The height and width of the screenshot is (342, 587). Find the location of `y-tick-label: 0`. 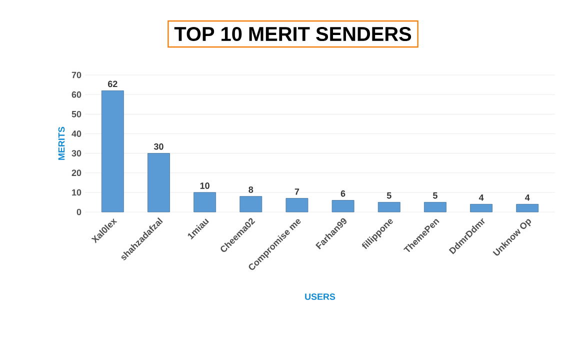

y-tick-label: 0 is located at coordinates (79, 212).